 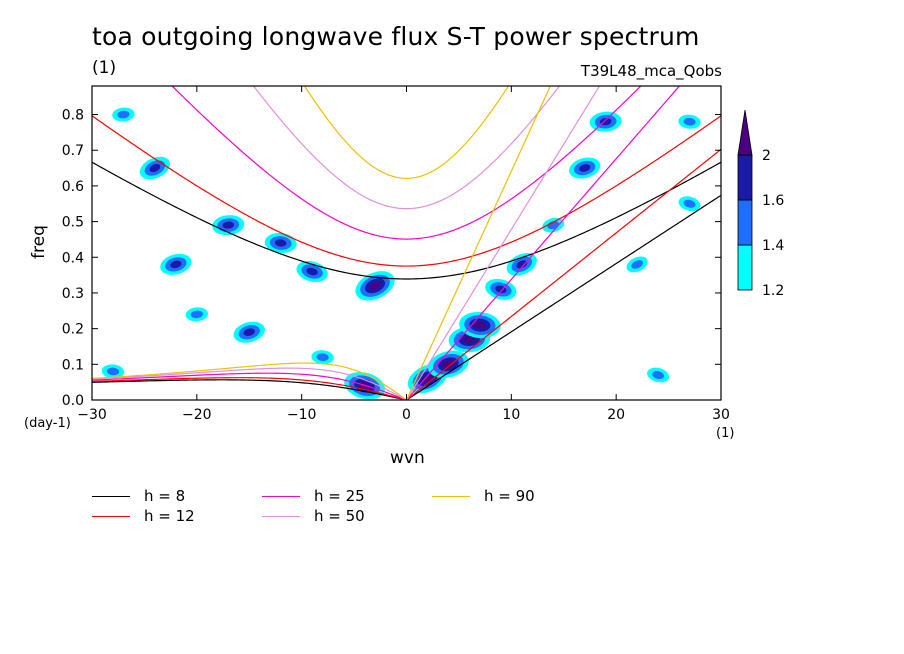 What do you see at coordinates (725, 433) in the screenshot?
I see `x-unit-label: (1)` at bounding box center [725, 433].